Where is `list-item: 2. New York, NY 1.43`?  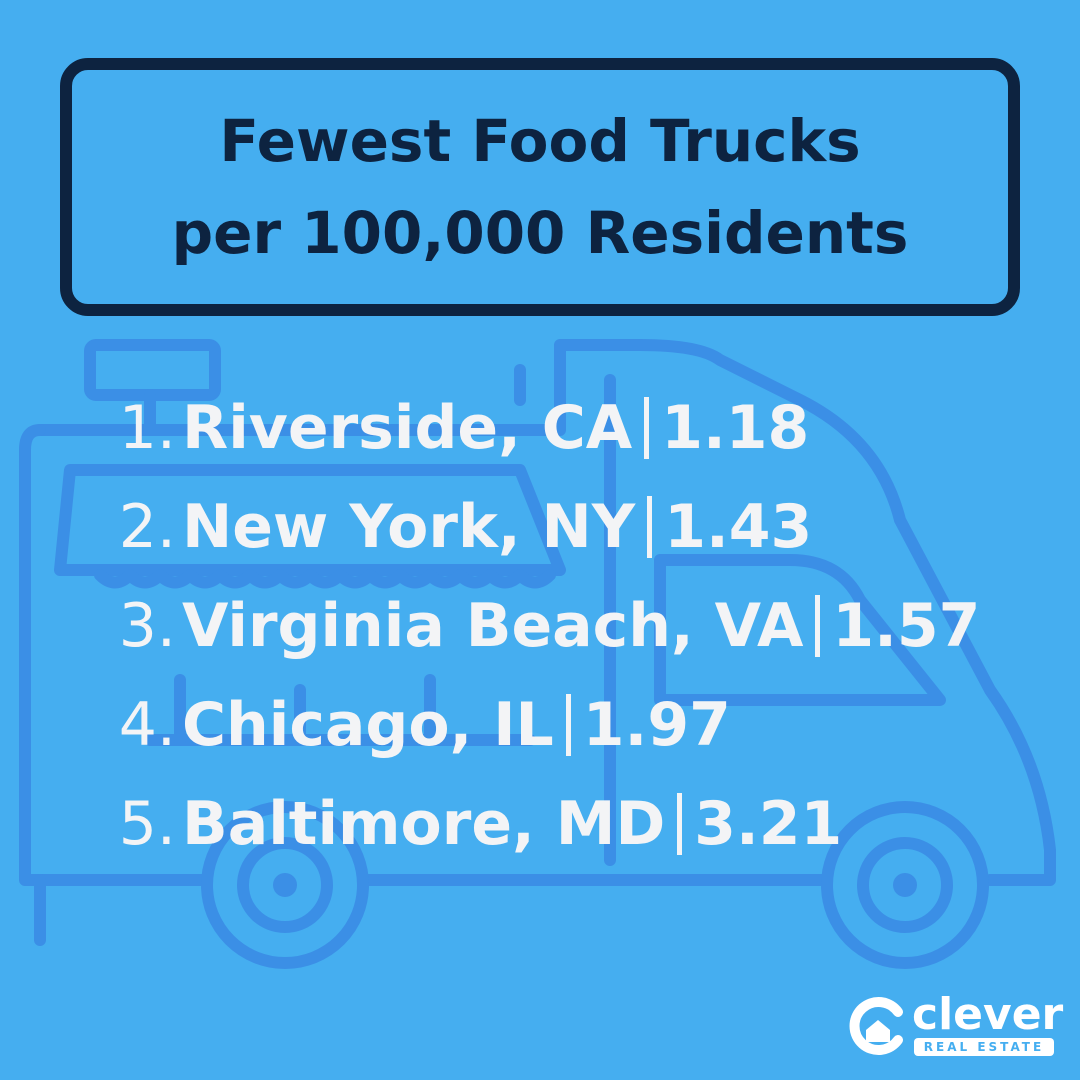
list-item: 2. New York, NY 1.43 is located at coordinates (490, 526).